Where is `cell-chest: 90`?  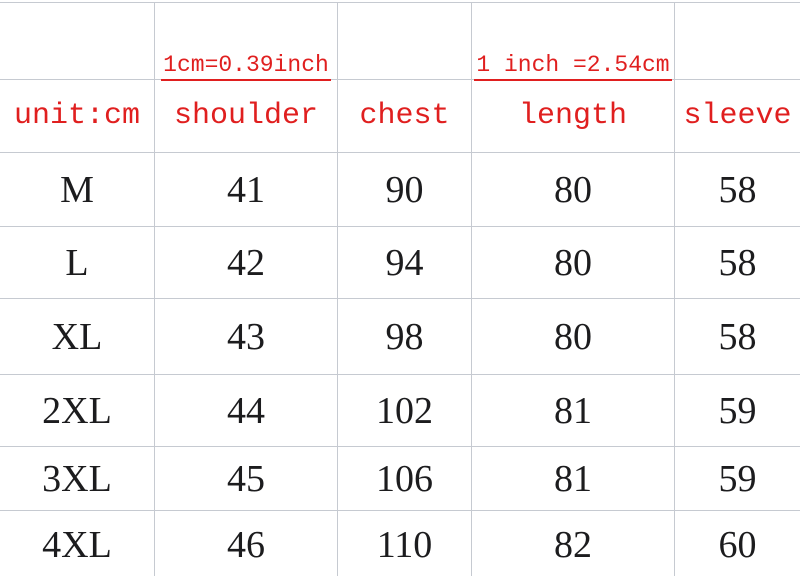
cell-chest: 90 is located at coordinates (405, 190).